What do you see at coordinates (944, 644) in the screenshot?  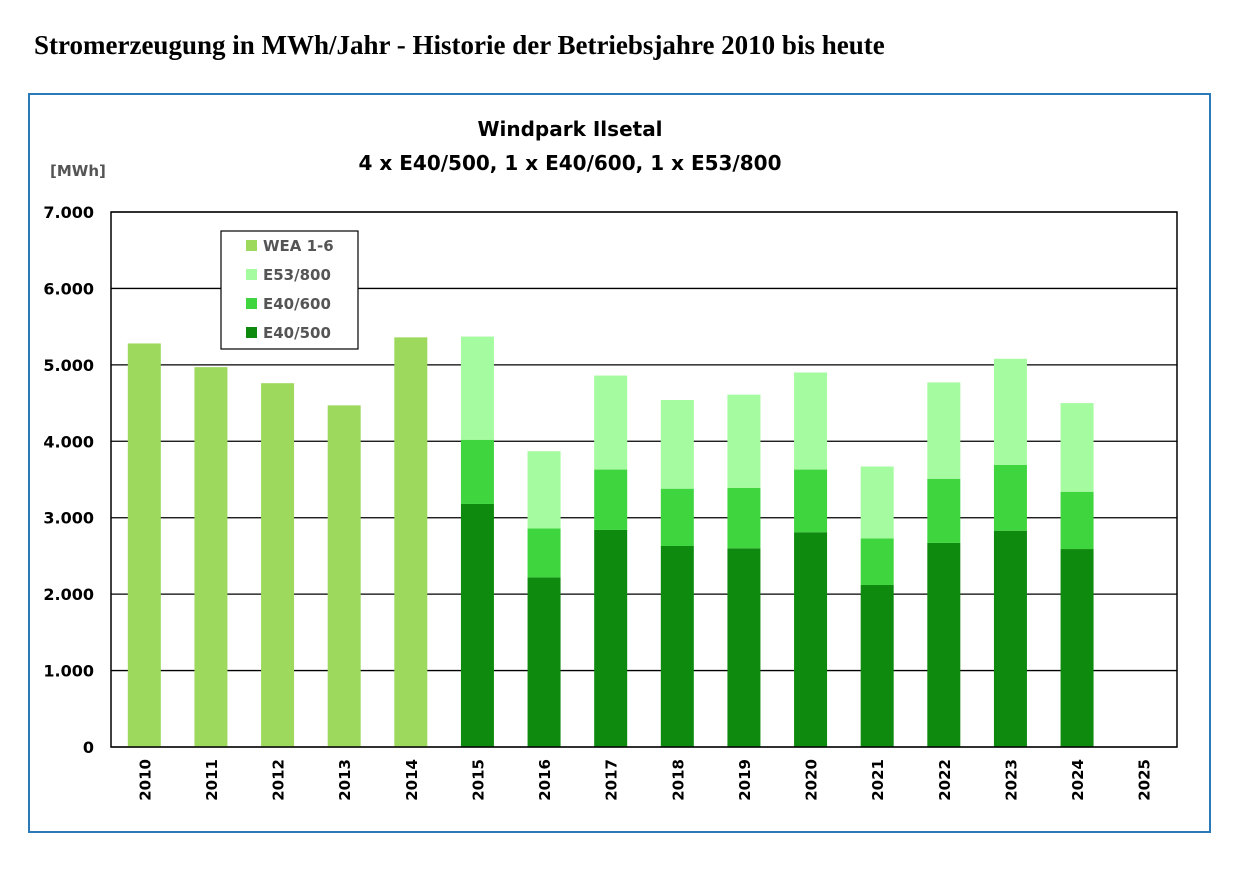 I see `bar-e40-500-2022` at bounding box center [944, 644].